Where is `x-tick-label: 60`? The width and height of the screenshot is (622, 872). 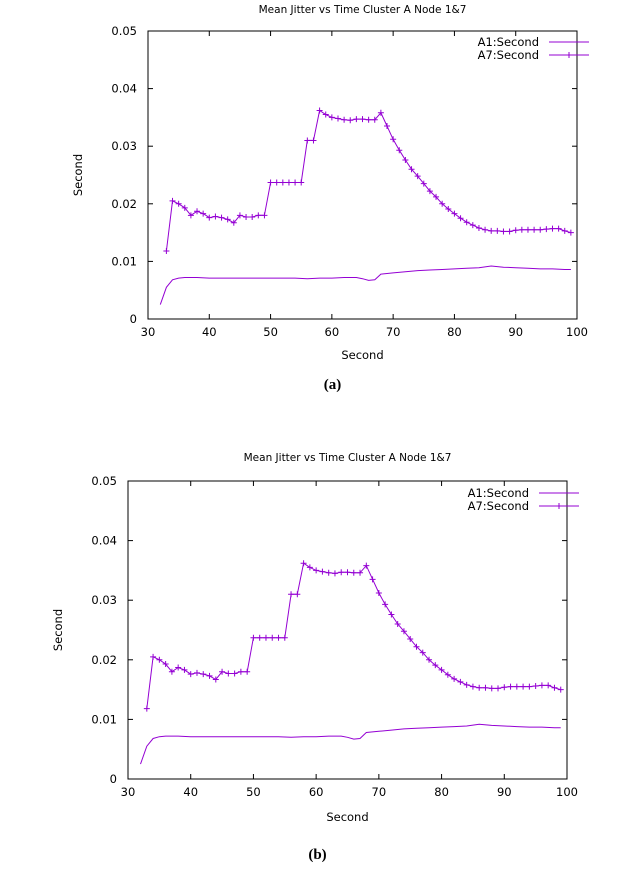
x-tick-label: 60 is located at coordinates (332, 332).